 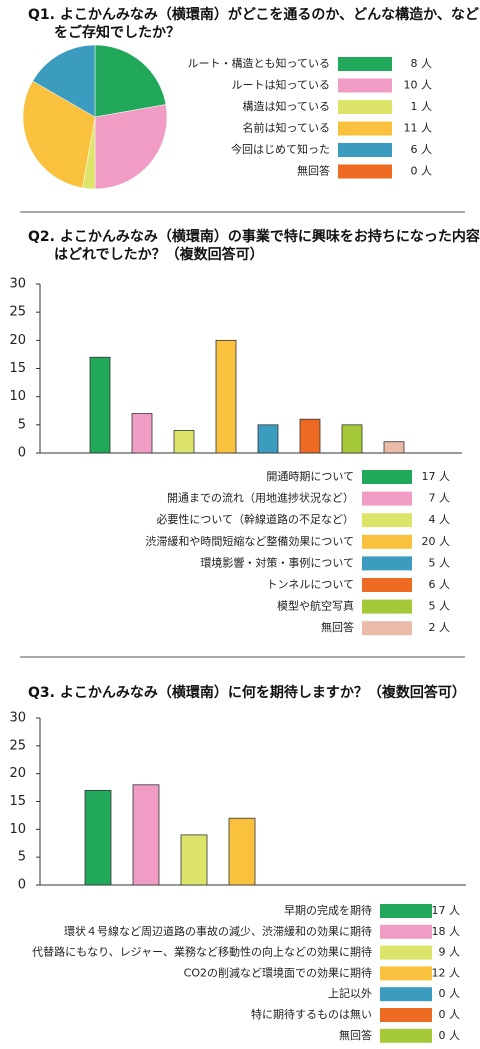 What do you see at coordinates (255, 519) in the screenshot?
I see `legend-label: 必要性について（幹線道路の不足など）` at bounding box center [255, 519].